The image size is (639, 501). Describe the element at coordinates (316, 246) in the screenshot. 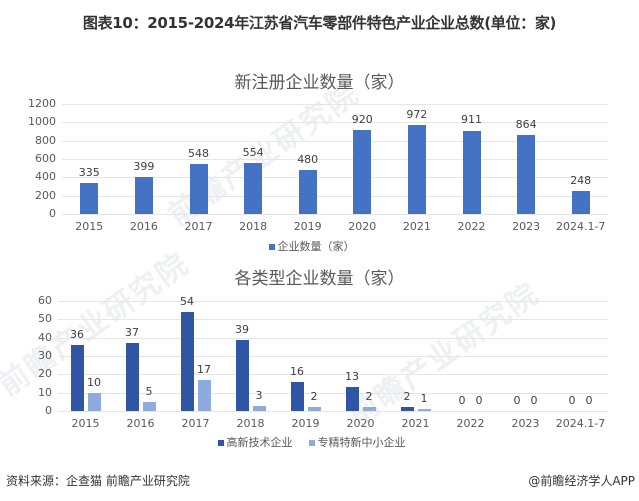

I see `legend-label: 企业数量（家）` at that location.